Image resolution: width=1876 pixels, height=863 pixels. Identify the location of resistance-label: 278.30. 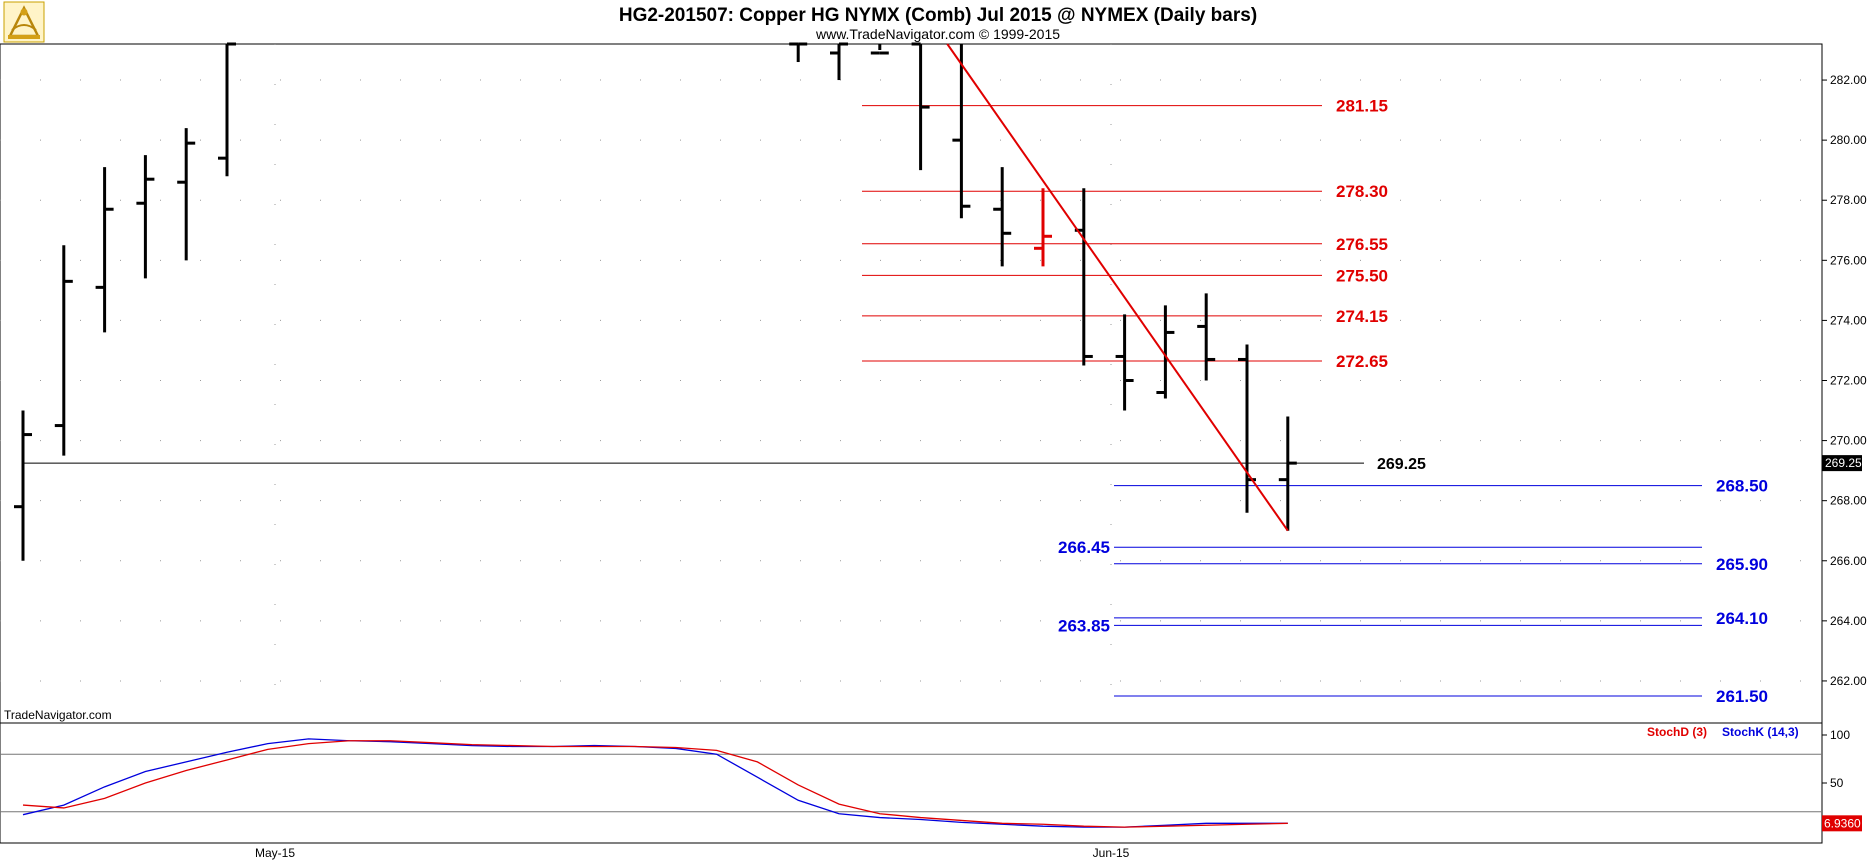
(1362, 191).